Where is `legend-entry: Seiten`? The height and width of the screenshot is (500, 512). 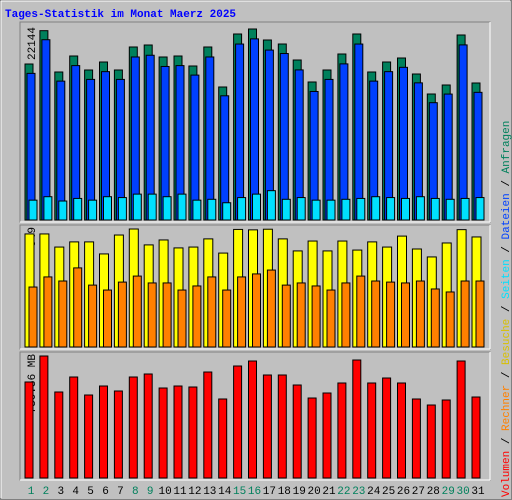 legend-entry: Seiten is located at coordinates (506, 279).